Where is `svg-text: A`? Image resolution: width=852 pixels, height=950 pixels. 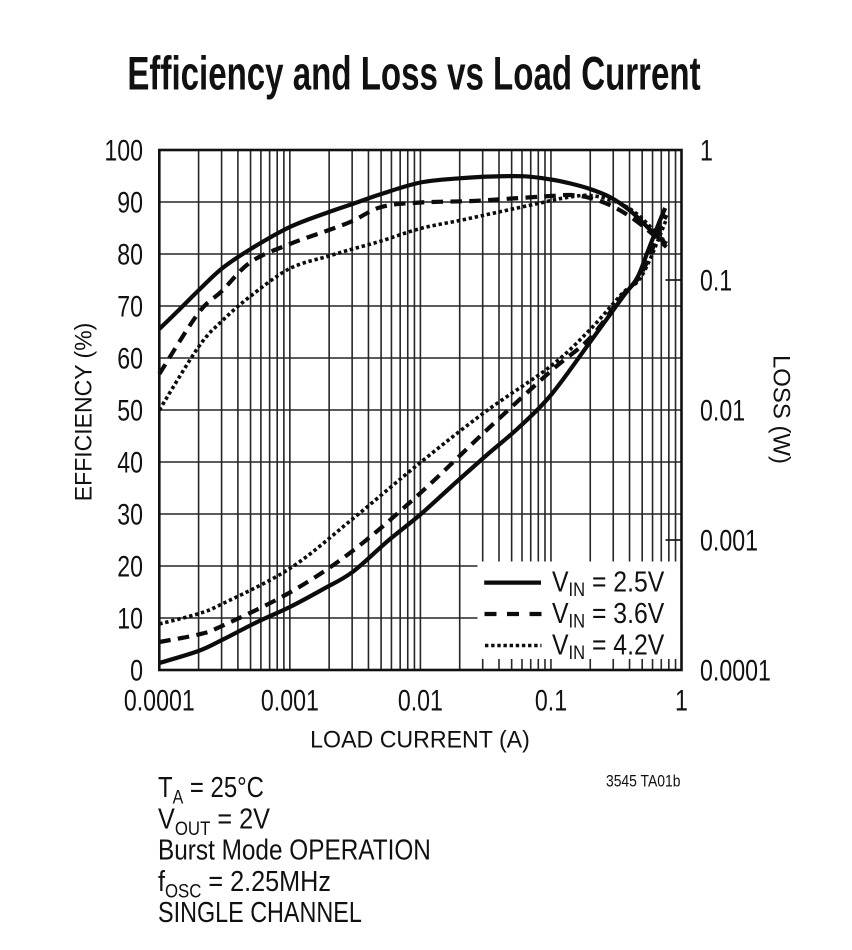 svg-text: A is located at coordinates (178, 797).